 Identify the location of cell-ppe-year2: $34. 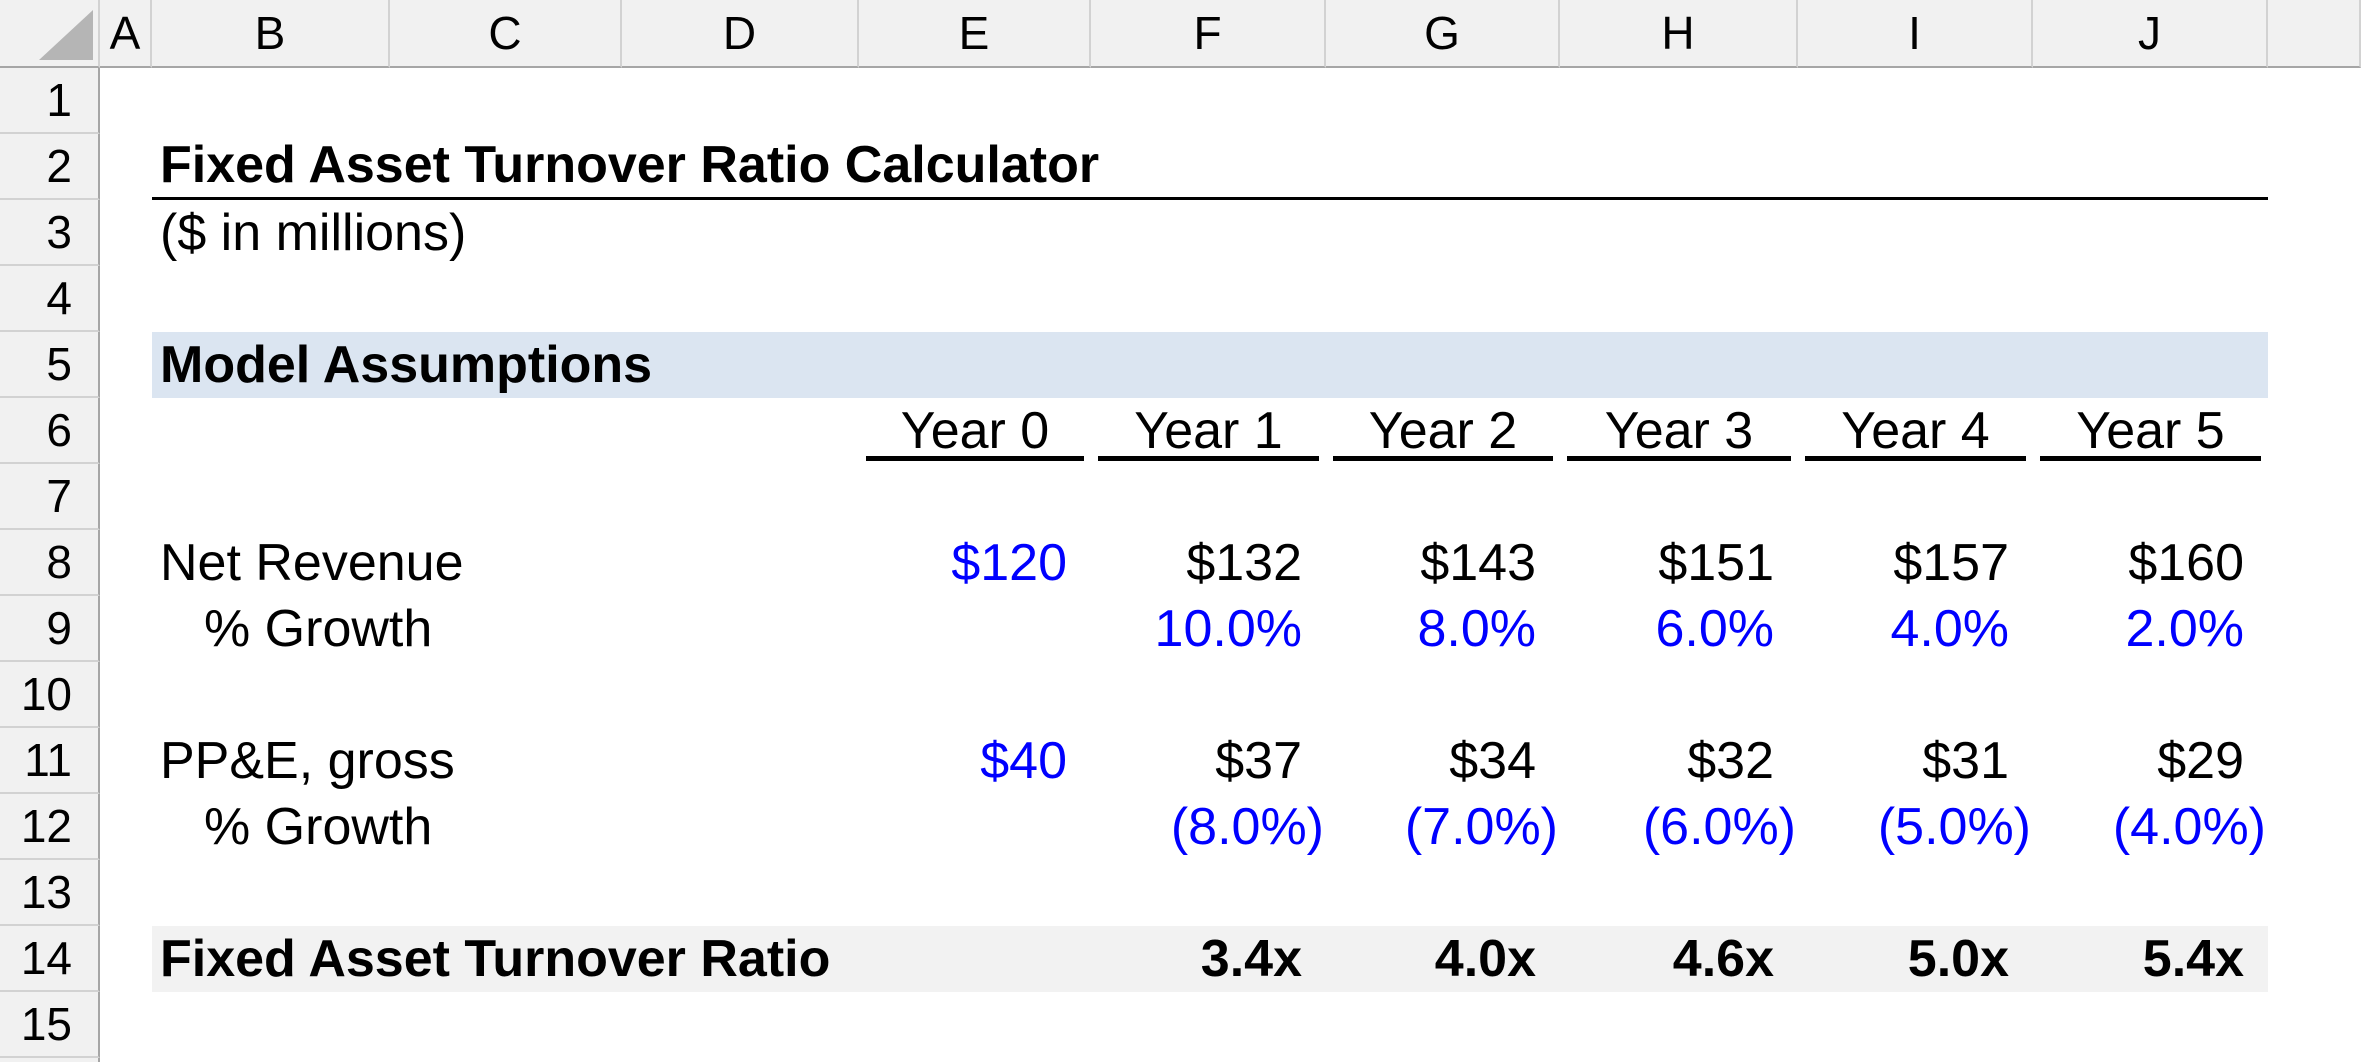
(1492, 761).